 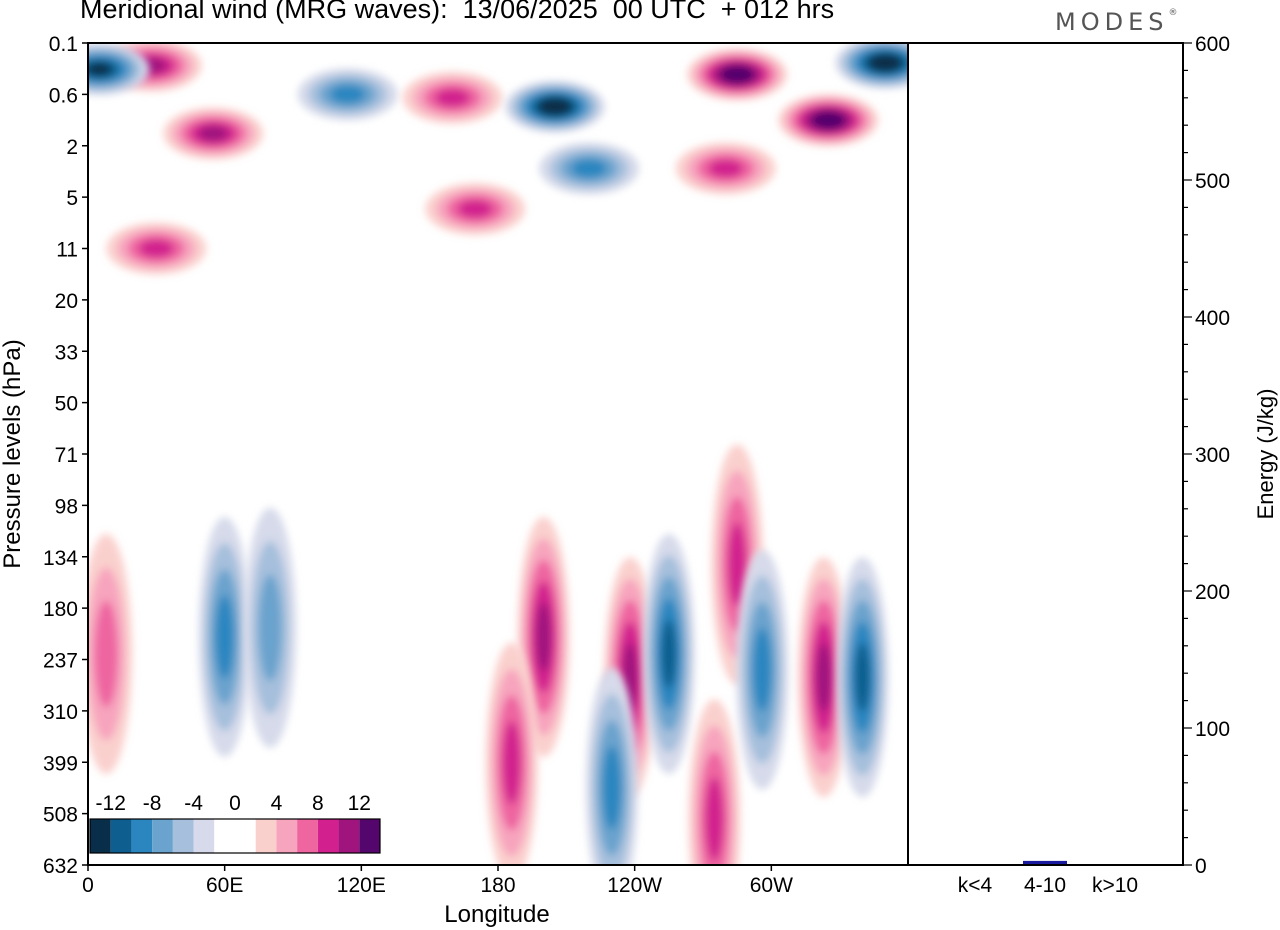 What do you see at coordinates (60, 763) in the screenshot?
I see `y-tick-label: 399` at bounding box center [60, 763].